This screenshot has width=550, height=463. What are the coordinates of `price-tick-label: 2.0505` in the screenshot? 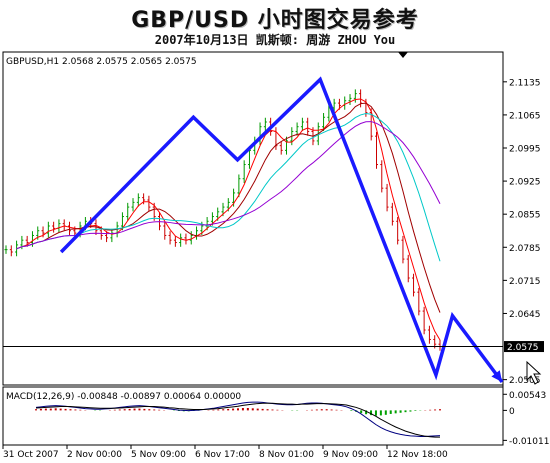 It's located at (525, 381).